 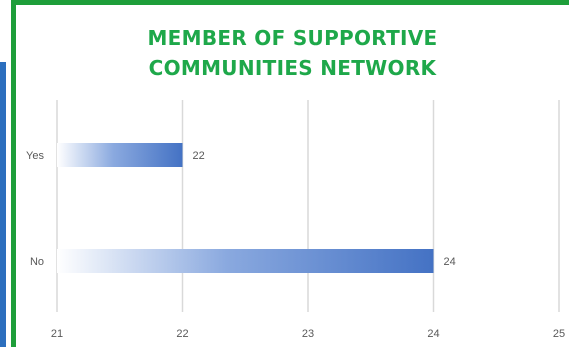 I want to click on x-tick-label-21: 21, so click(x=57, y=334).